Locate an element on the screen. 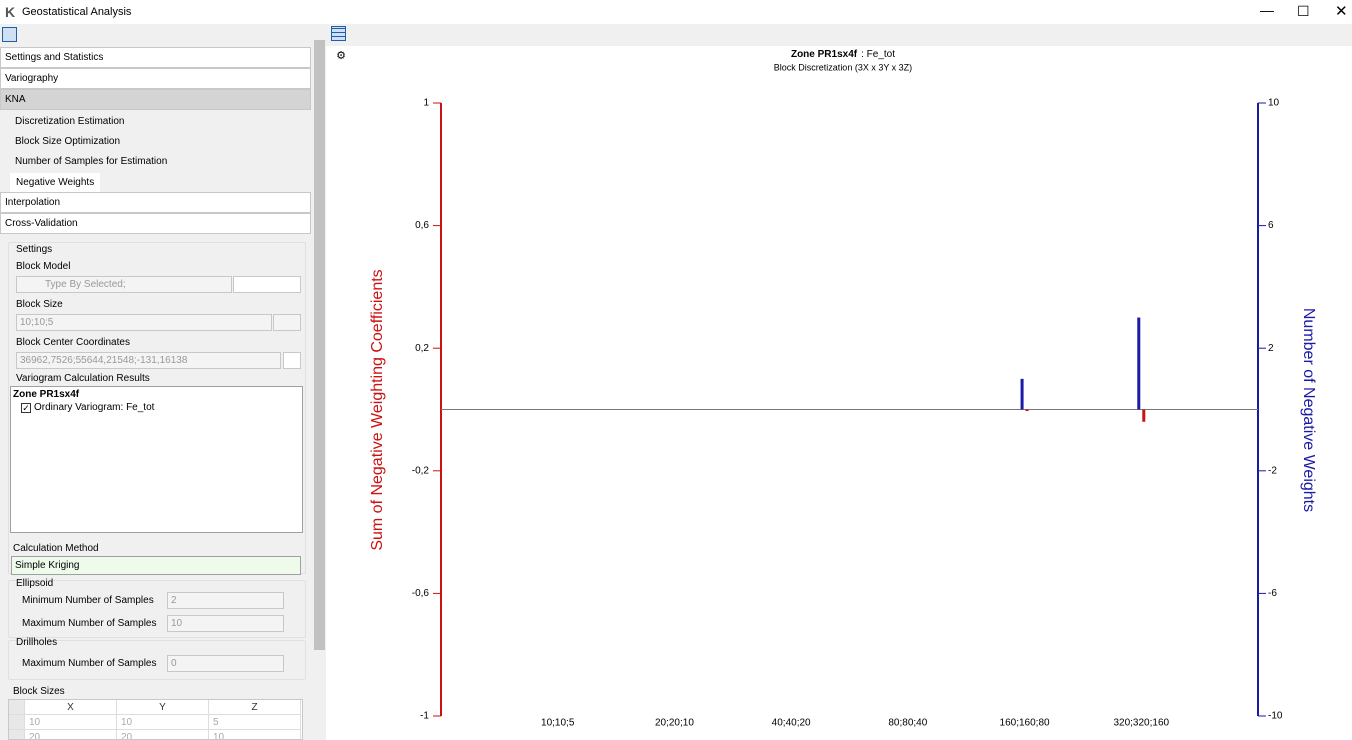  y2-tick-label: 2 is located at coordinates (1271, 348).